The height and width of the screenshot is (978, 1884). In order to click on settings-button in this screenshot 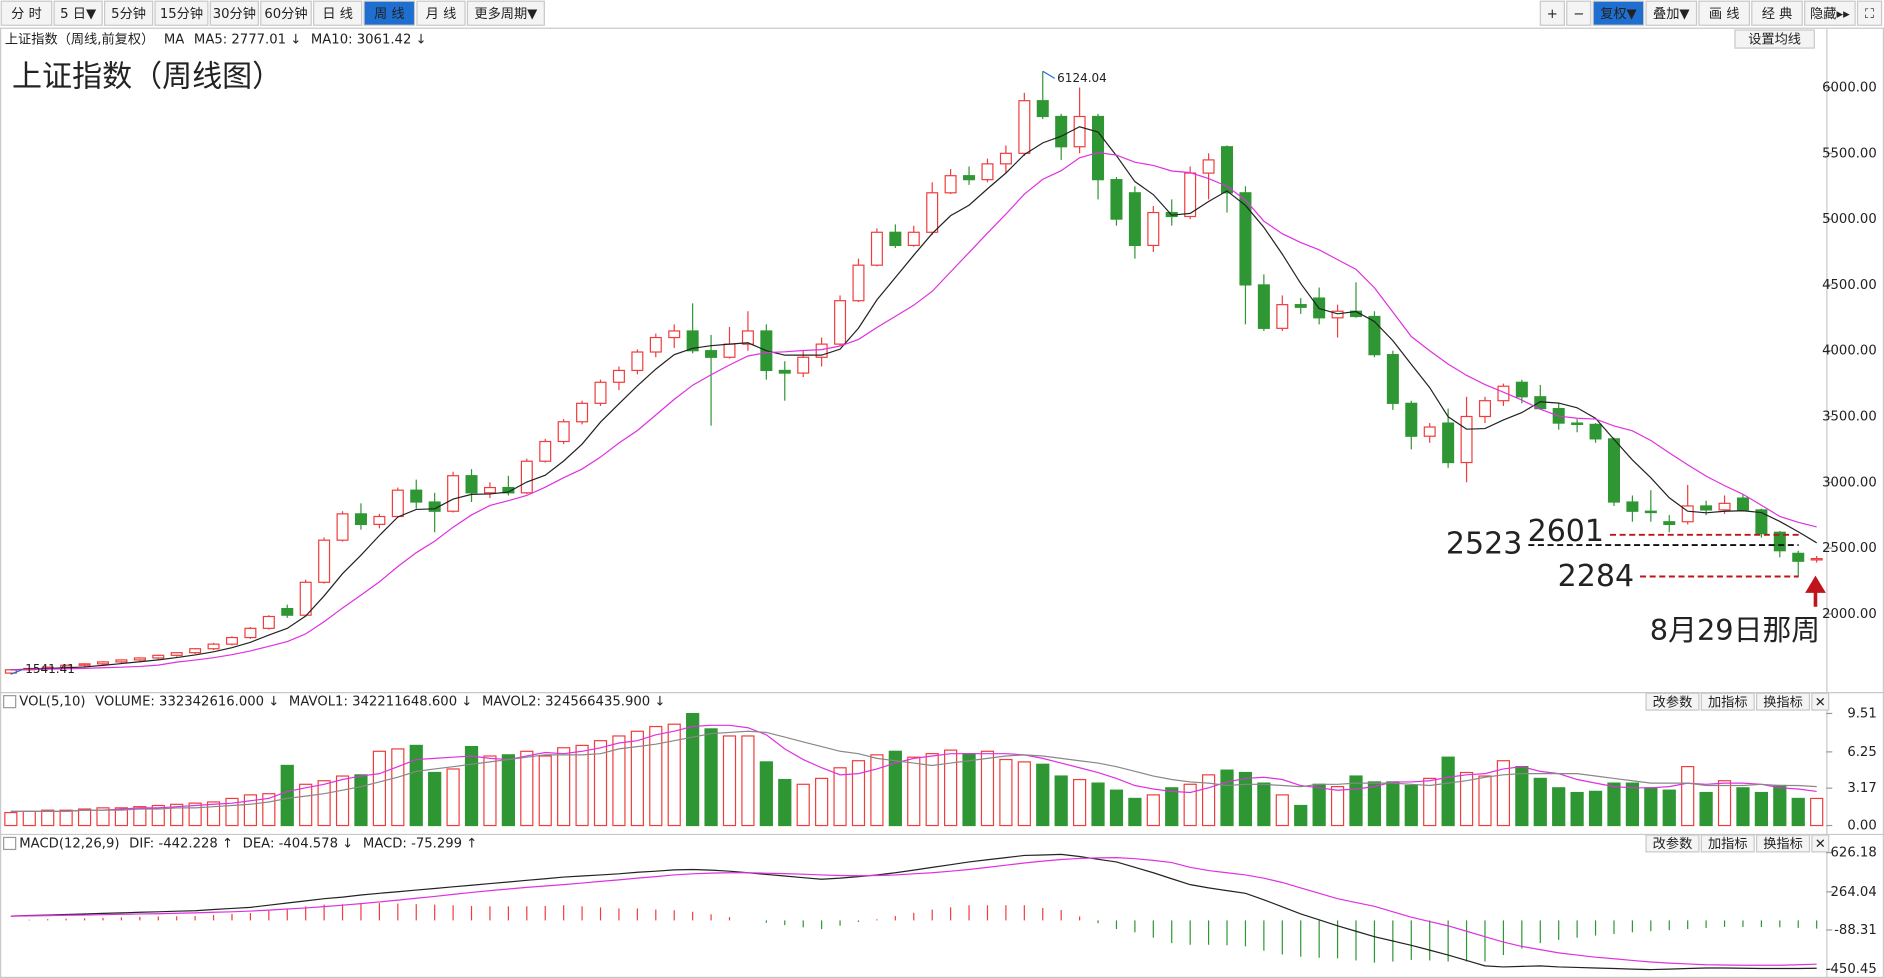, I will do `click(1774, 39)`.